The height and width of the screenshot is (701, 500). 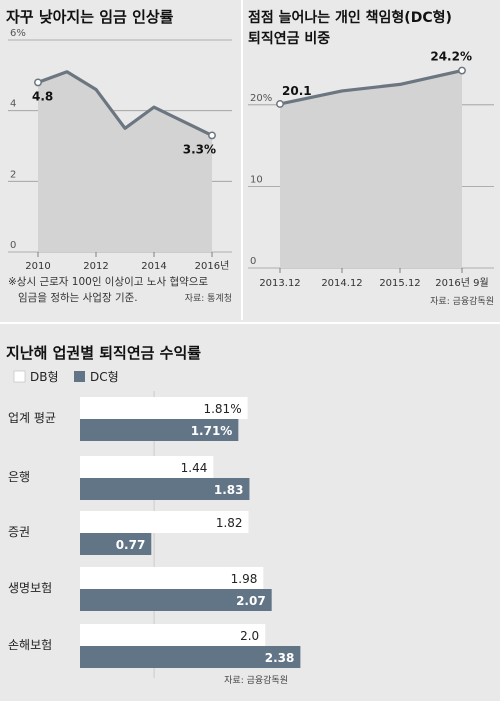 What do you see at coordinates (242, 160) in the screenshot?
I see `panel-divider` at bounding box center [242, 160].